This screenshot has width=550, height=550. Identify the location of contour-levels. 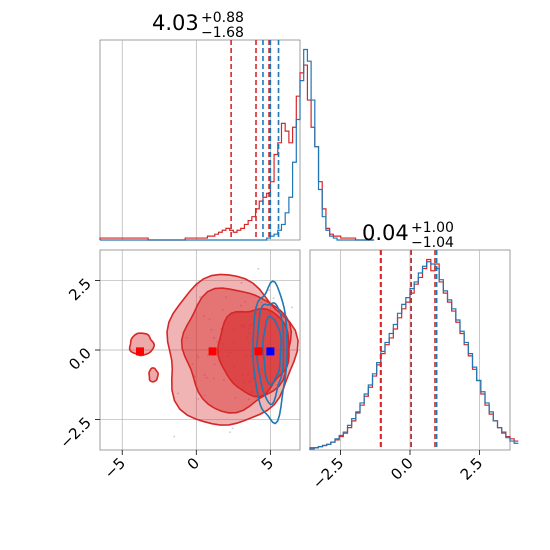
(213, 349).